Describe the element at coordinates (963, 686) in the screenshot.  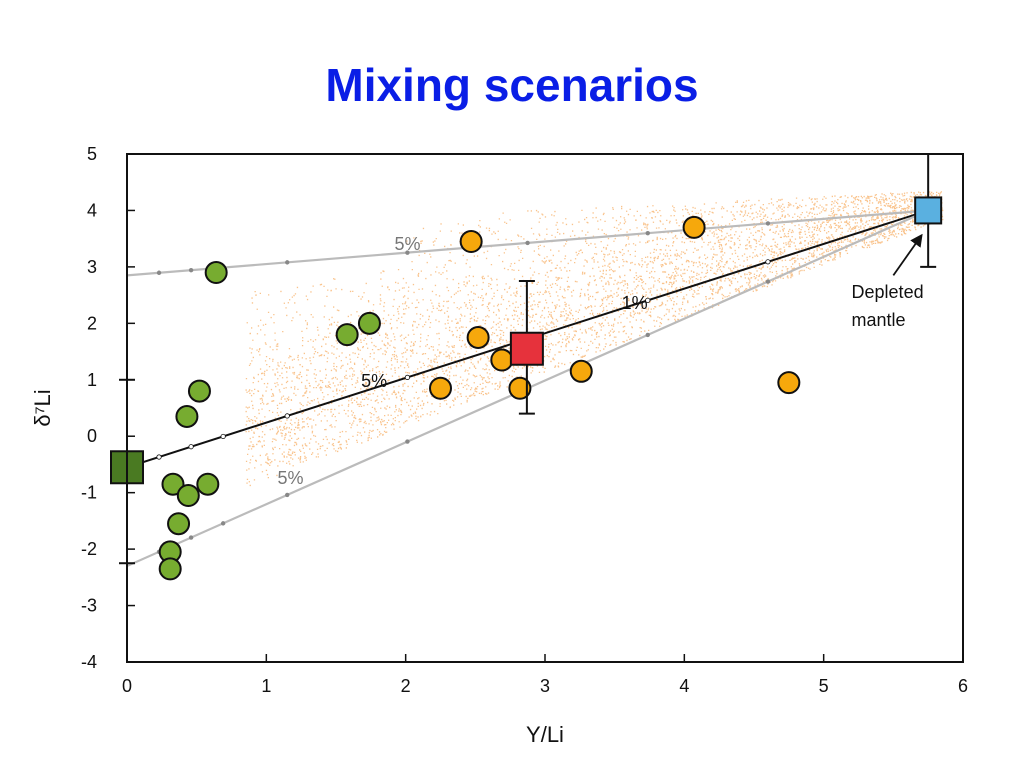
I see `x-tick-label: 6` at that location.